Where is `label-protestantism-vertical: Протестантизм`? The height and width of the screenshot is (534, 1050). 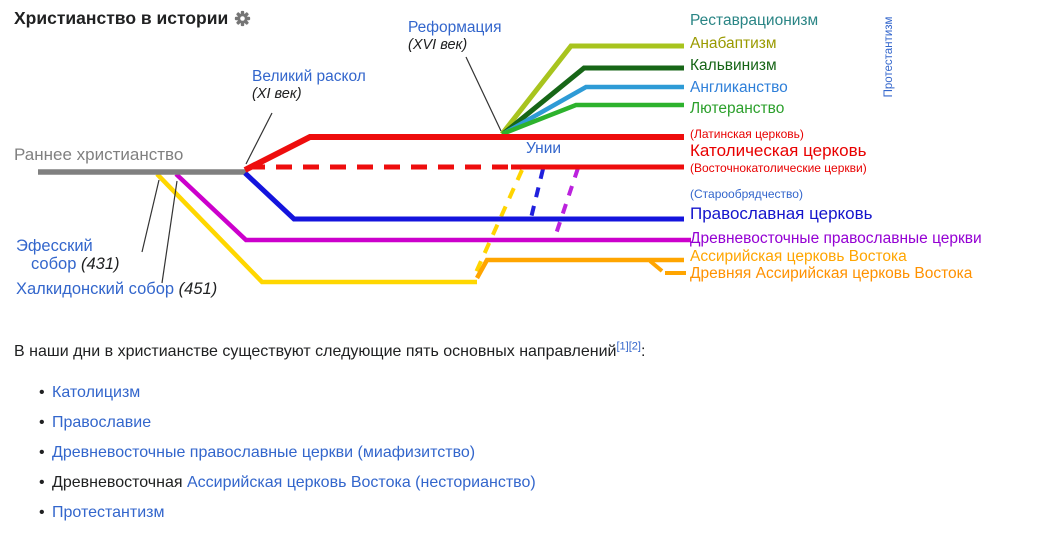 label-protestantism-vertical: Протестантизм is located at coordinates (889, 57).